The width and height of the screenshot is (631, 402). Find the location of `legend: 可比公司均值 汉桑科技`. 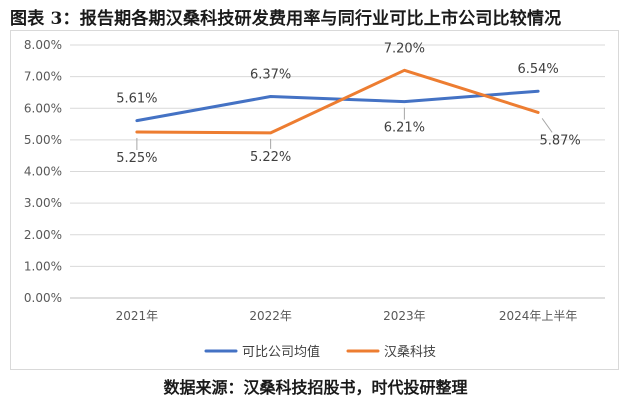

legend: 可比公司均值 汉桑科技 is located at coordinates (320, 352).